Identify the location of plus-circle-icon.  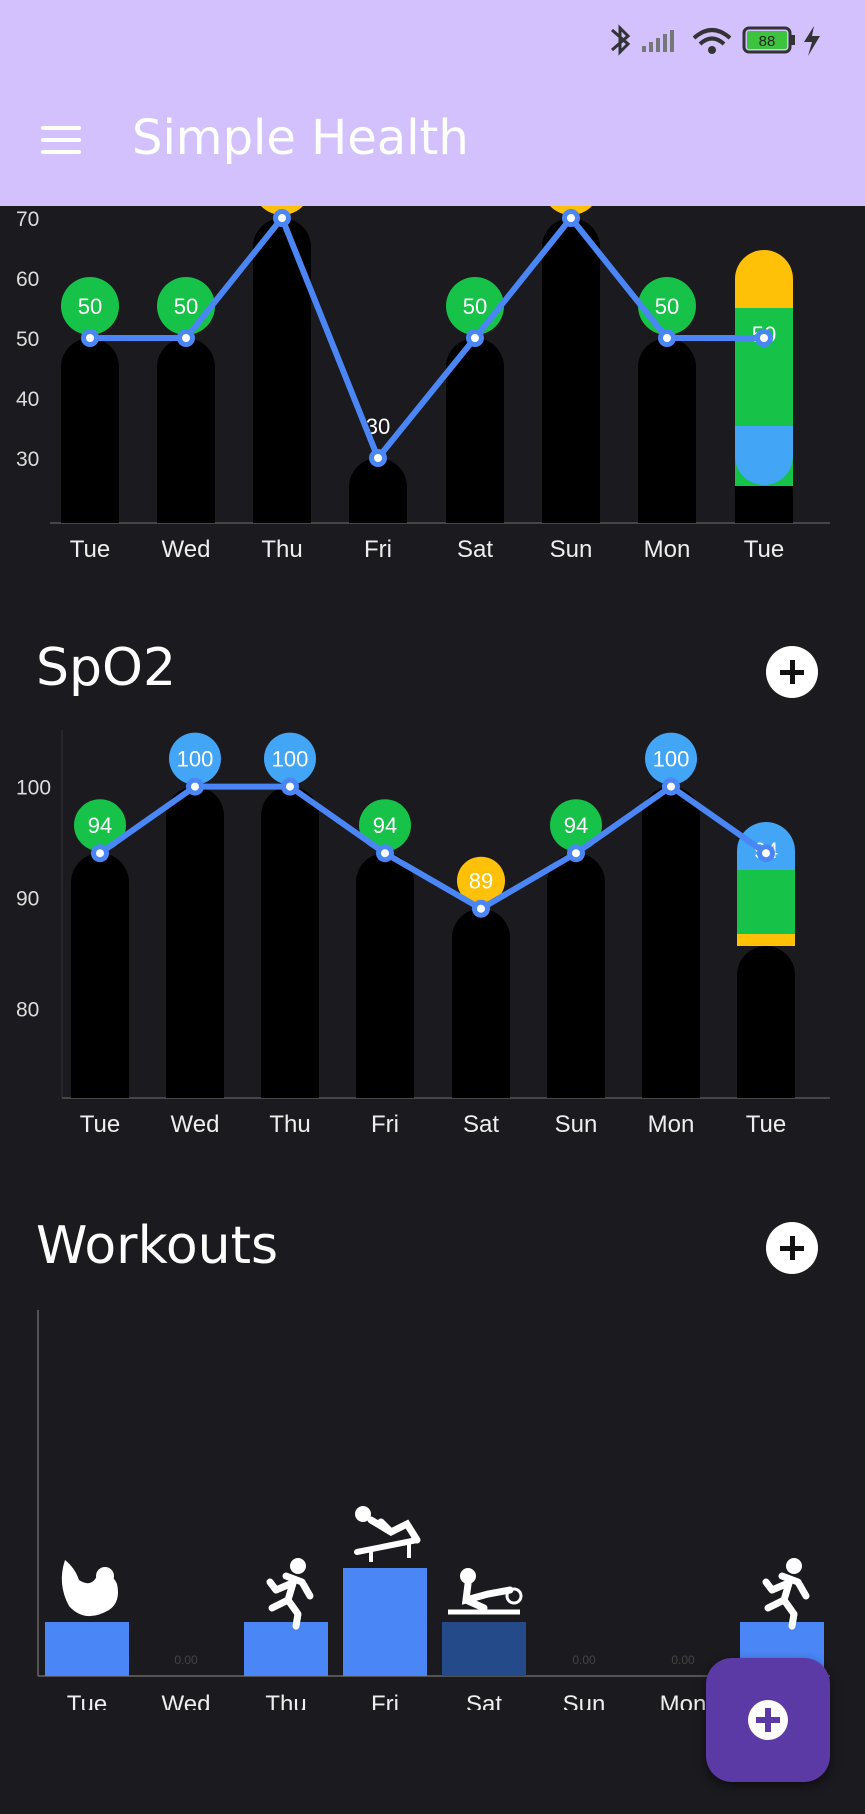
(768, 1720).